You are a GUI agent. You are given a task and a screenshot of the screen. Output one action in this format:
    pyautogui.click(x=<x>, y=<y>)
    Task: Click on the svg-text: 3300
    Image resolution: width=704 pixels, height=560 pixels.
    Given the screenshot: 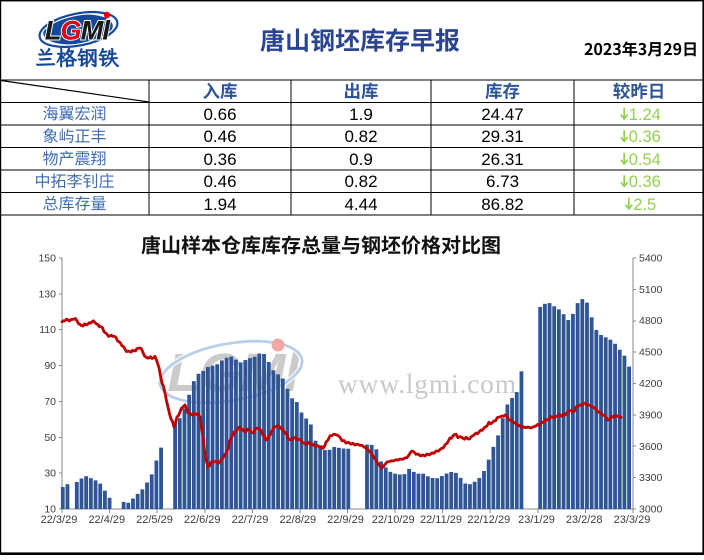 What is the action you would take?
    pyautogui.click(x=651, y=478)
    